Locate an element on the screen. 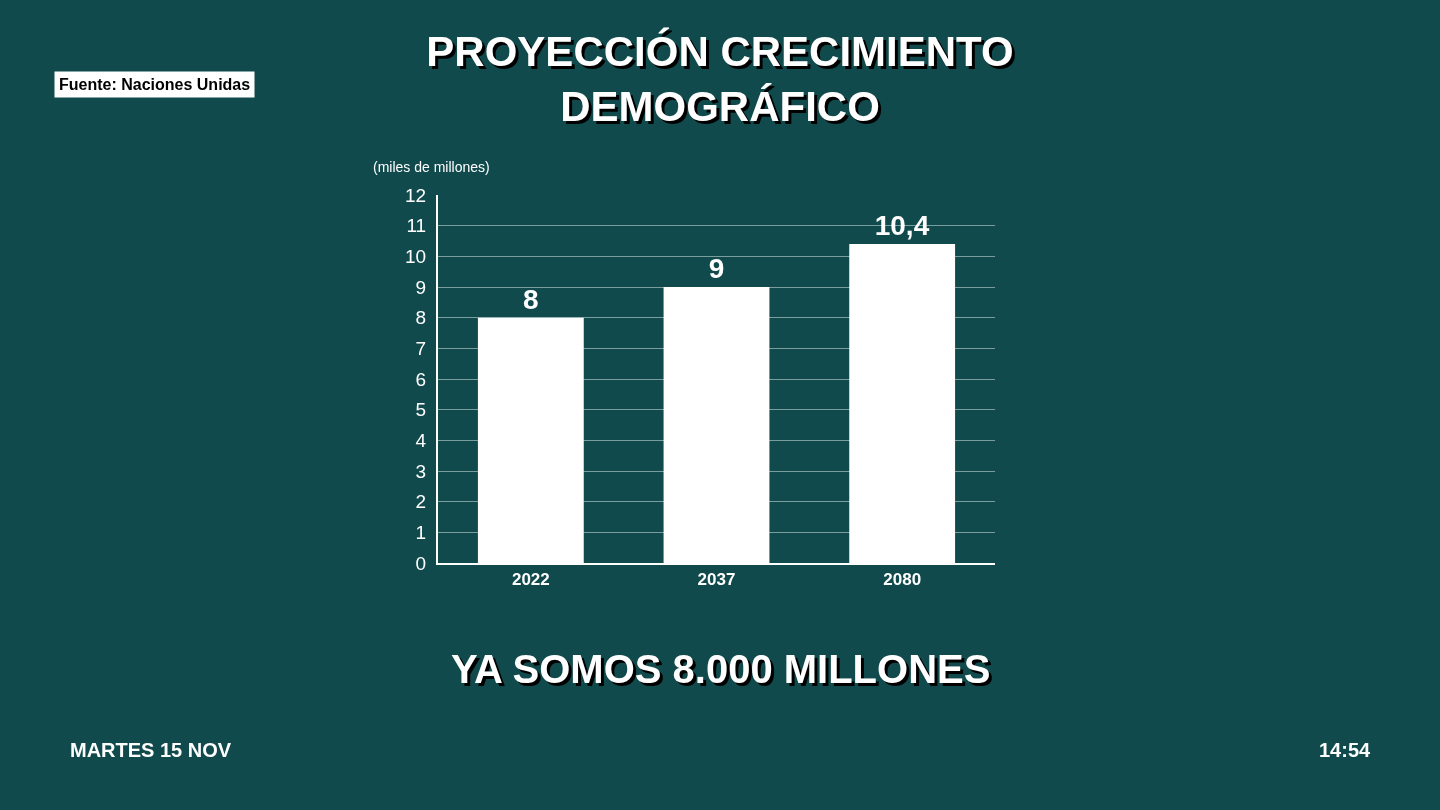  chart-title: PROYECCIÓN CRECIMIENTO DEMOGRÁFICO is located at coordinates (720, 78).